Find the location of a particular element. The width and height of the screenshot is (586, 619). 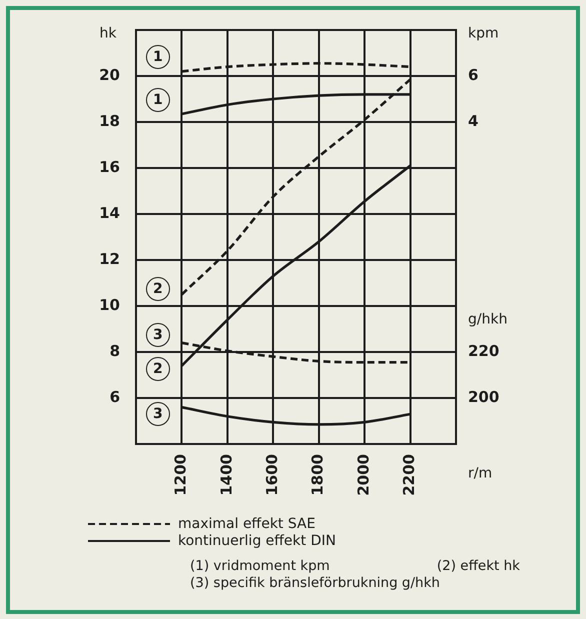

y-tick-label: 10 is located at coordinates (109, 305).